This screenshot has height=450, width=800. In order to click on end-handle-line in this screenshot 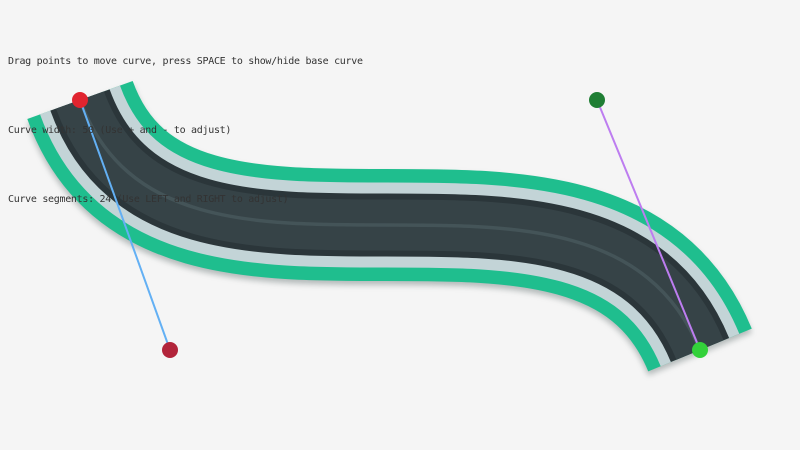, I will do `click(648, 225)`.